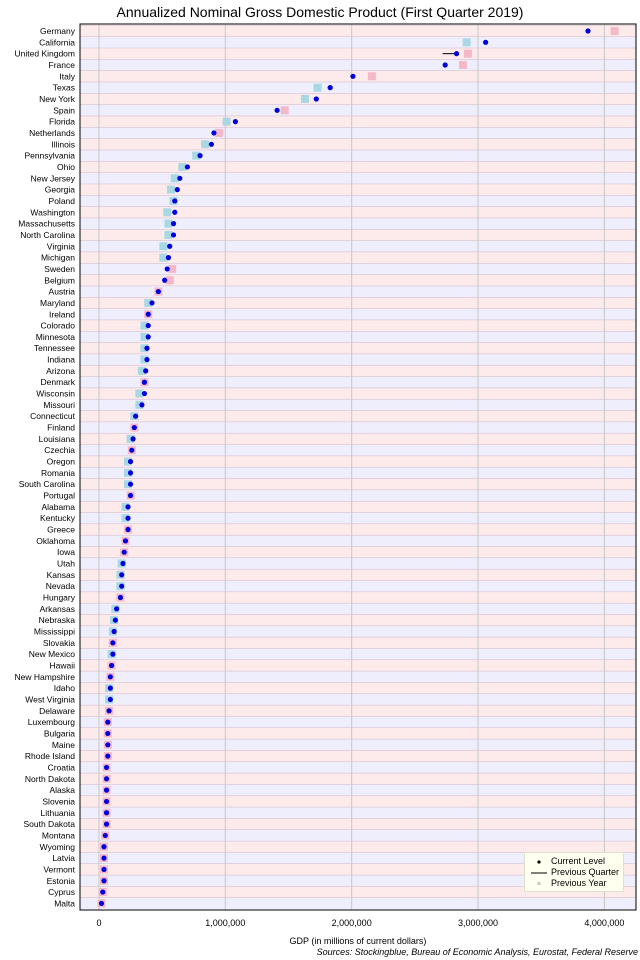 This screenshot has width=640, height=960. Describe the element at coordinates (63, 745) in the screenshot. I see `y-tick-label: Maine` at that location.